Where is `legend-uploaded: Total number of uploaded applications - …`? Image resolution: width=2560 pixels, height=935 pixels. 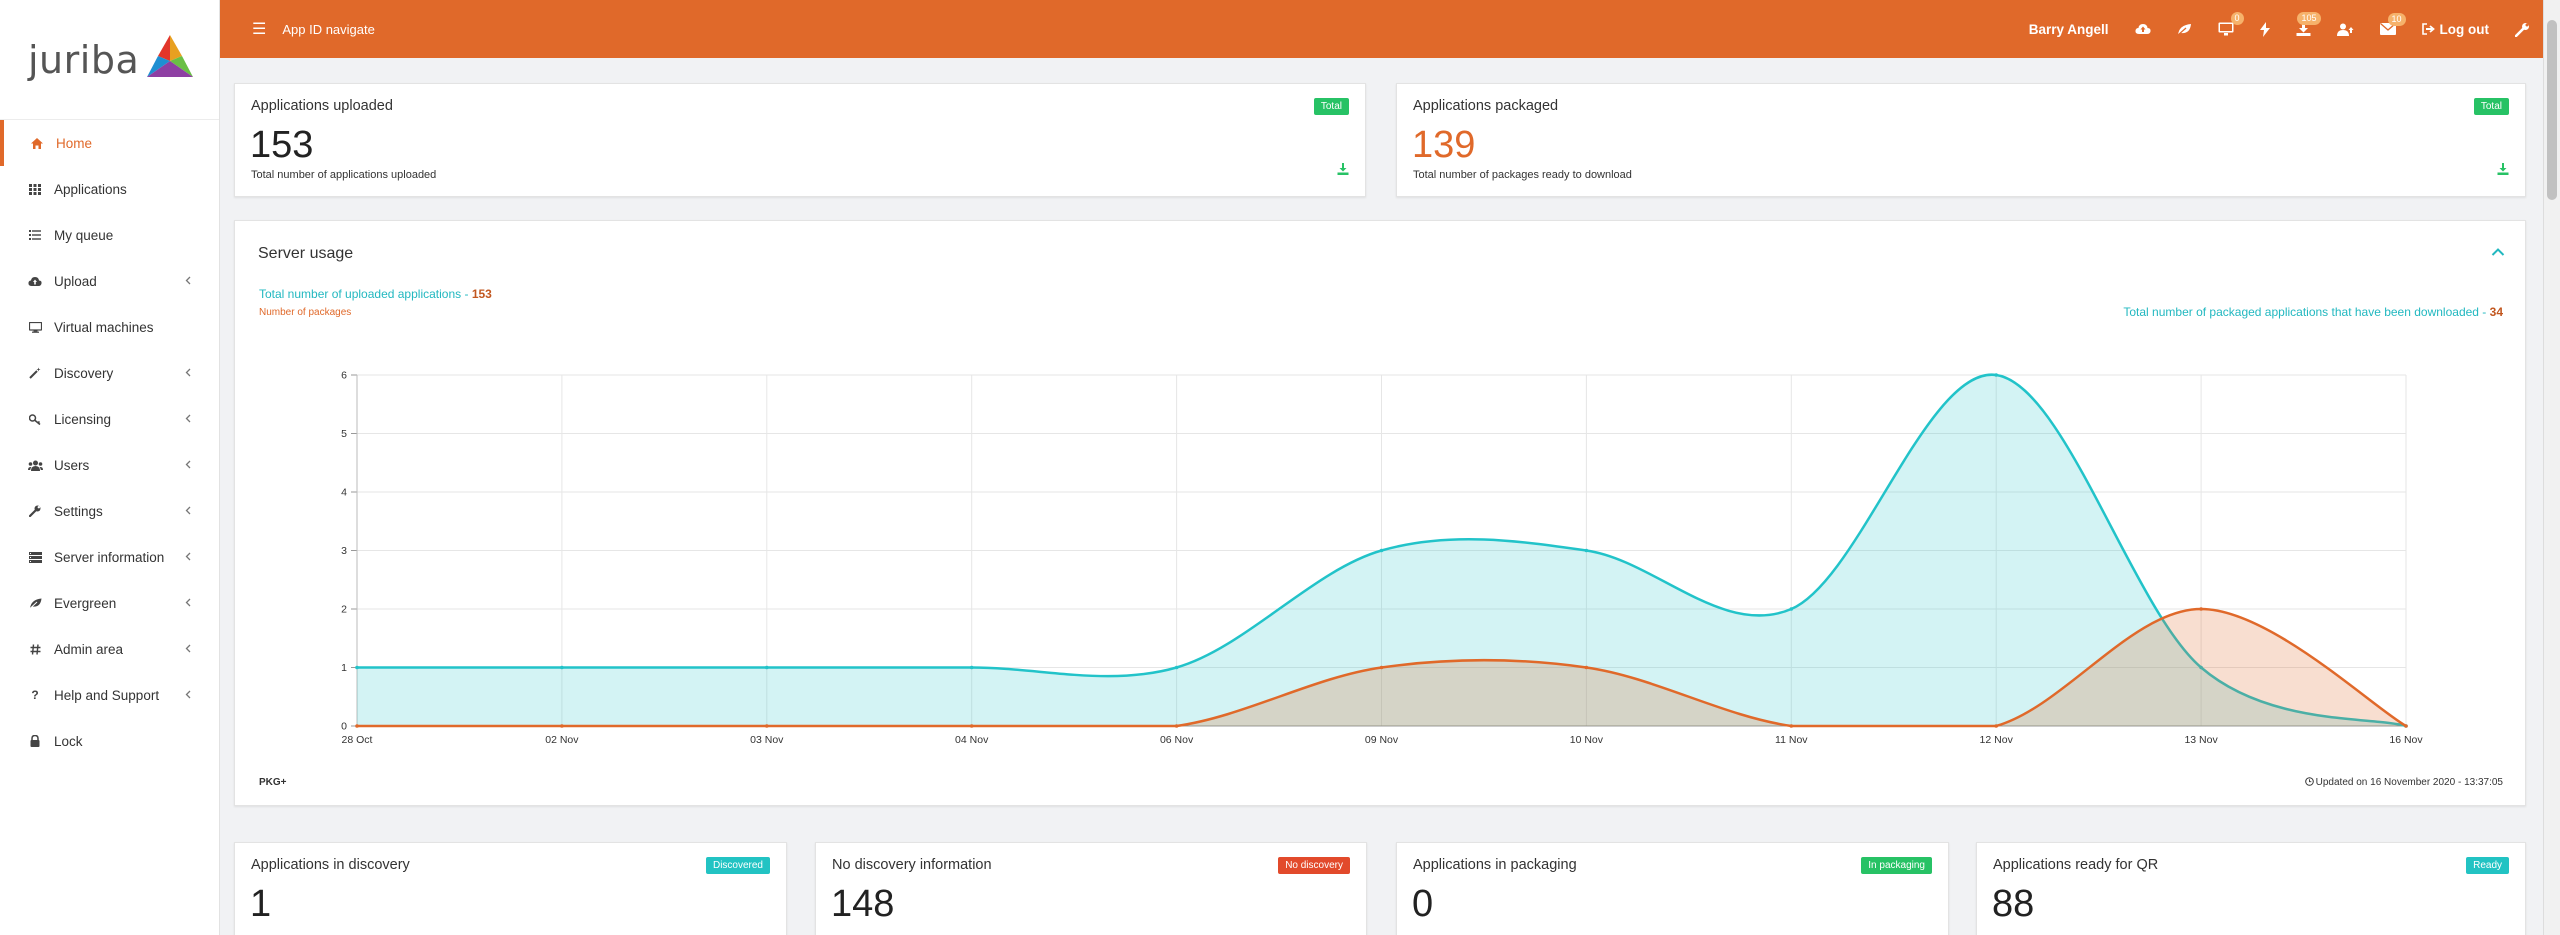
legend-uploaded: Total number of uploaded applications - … is located at coordinates (375, 294).